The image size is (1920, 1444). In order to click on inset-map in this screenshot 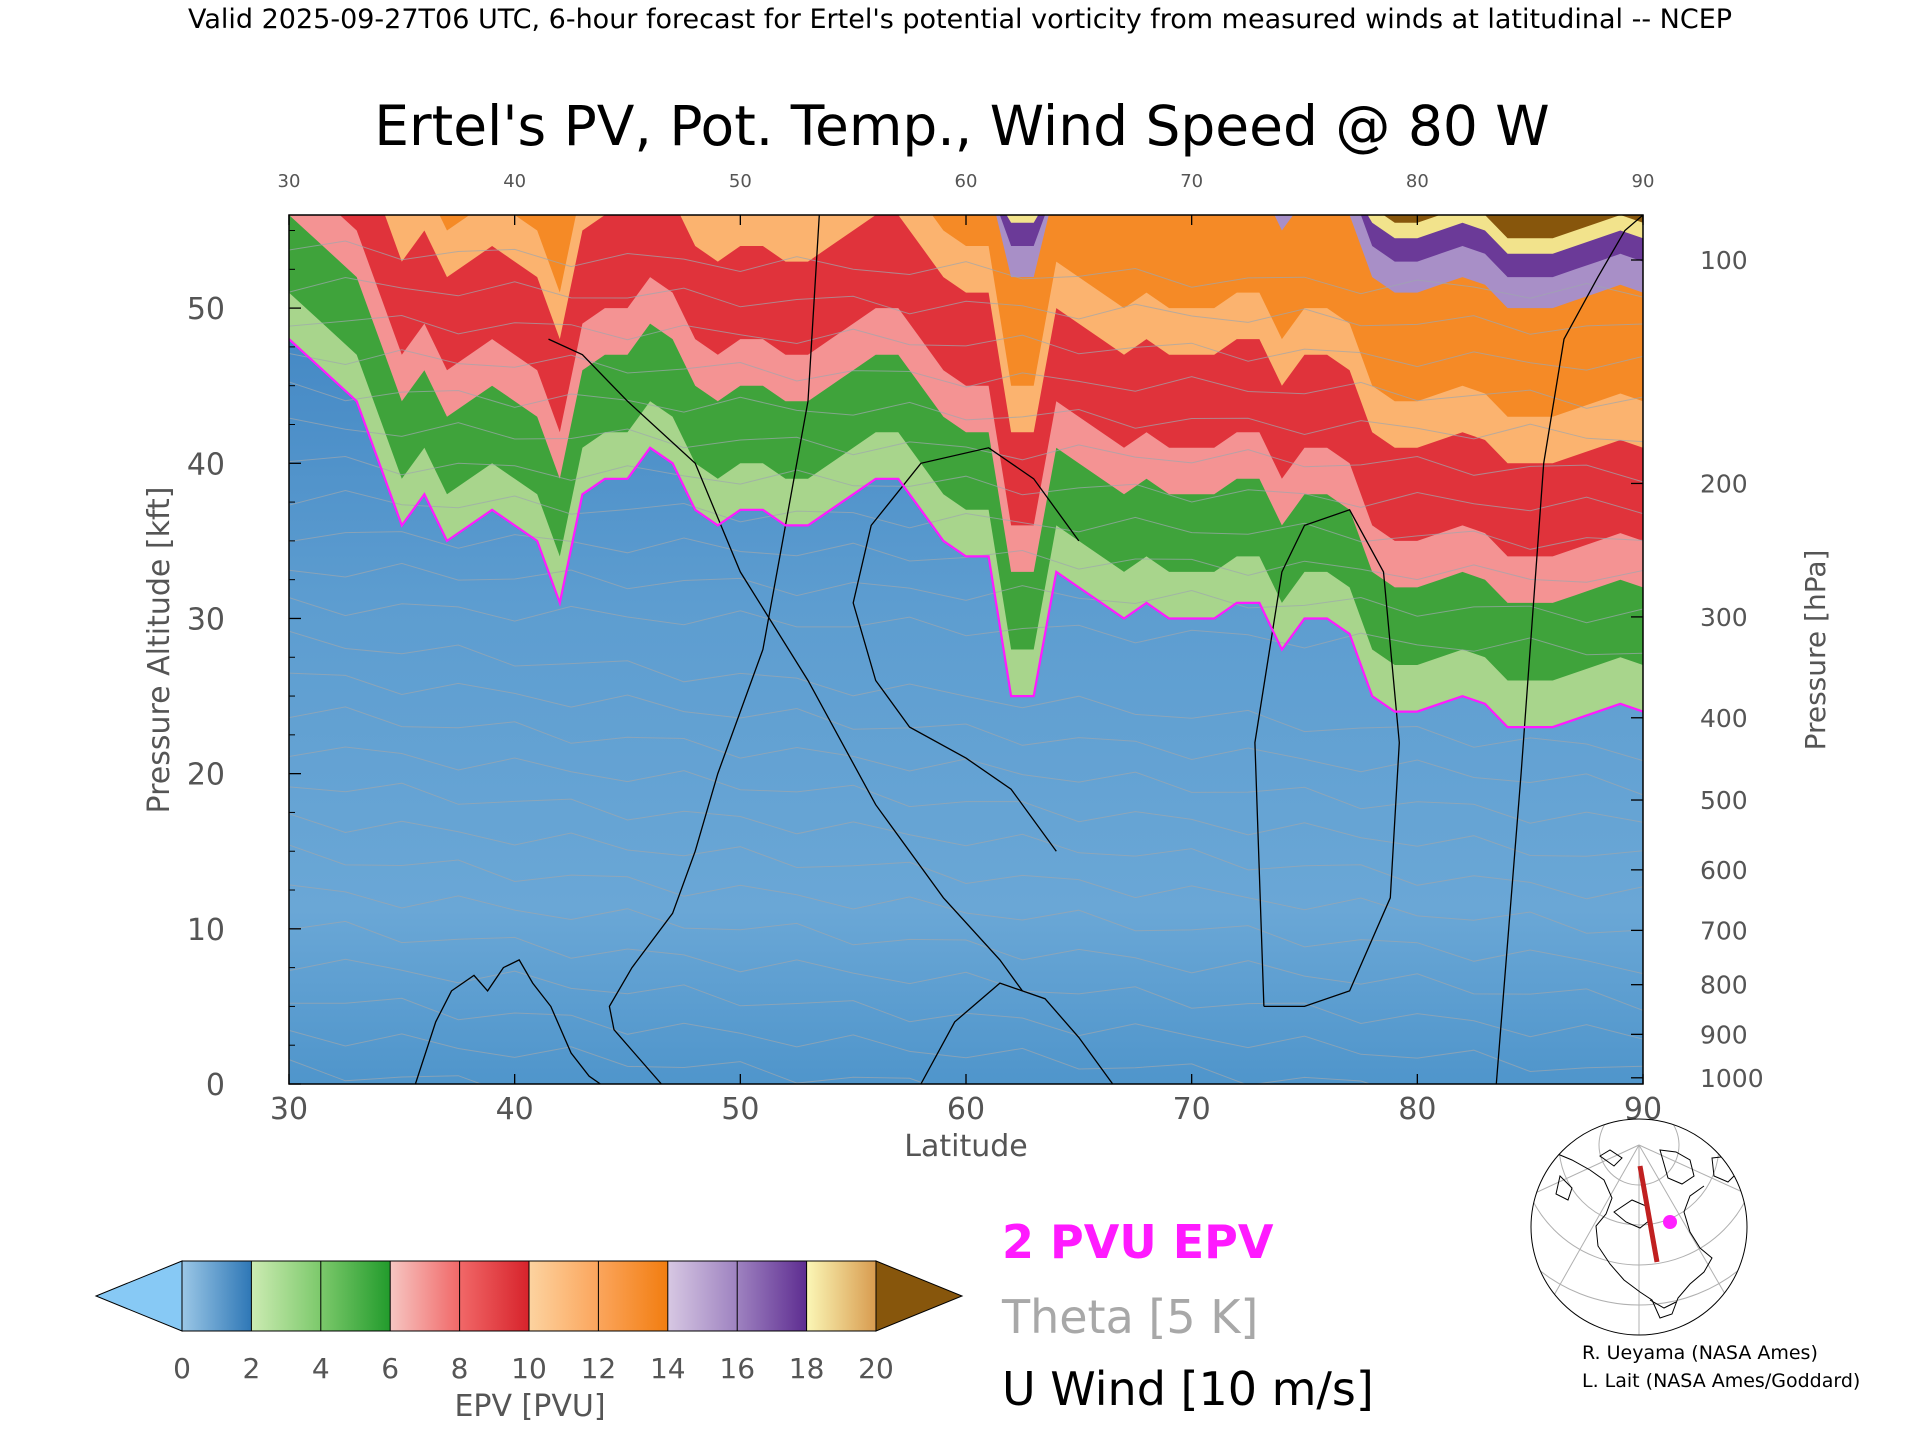, I will do `click(1639, 1227)`.